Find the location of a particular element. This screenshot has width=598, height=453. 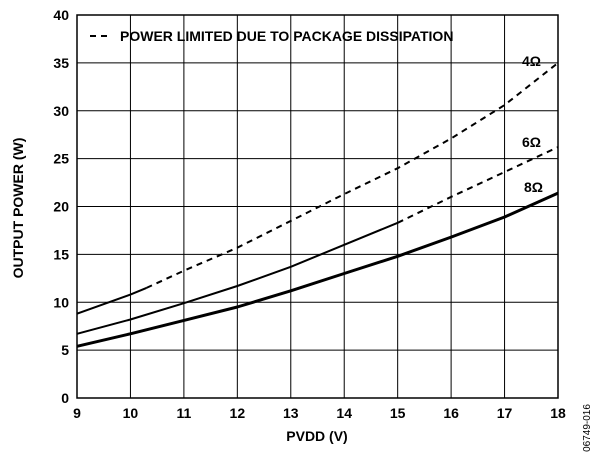

series-label-8ohm: 8Ω is located at coordinates (533, 187).